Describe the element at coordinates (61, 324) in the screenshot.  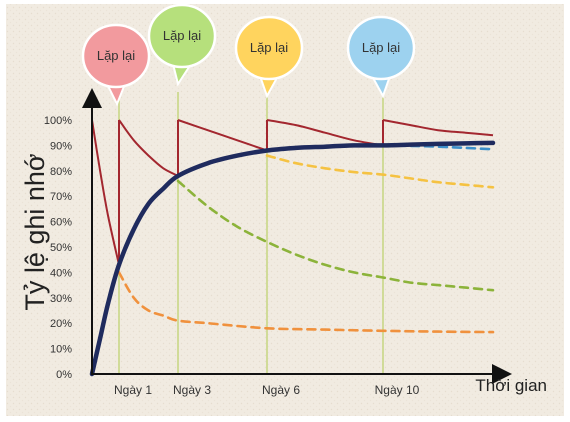
I see `y-tick-label: 20%` at that location.